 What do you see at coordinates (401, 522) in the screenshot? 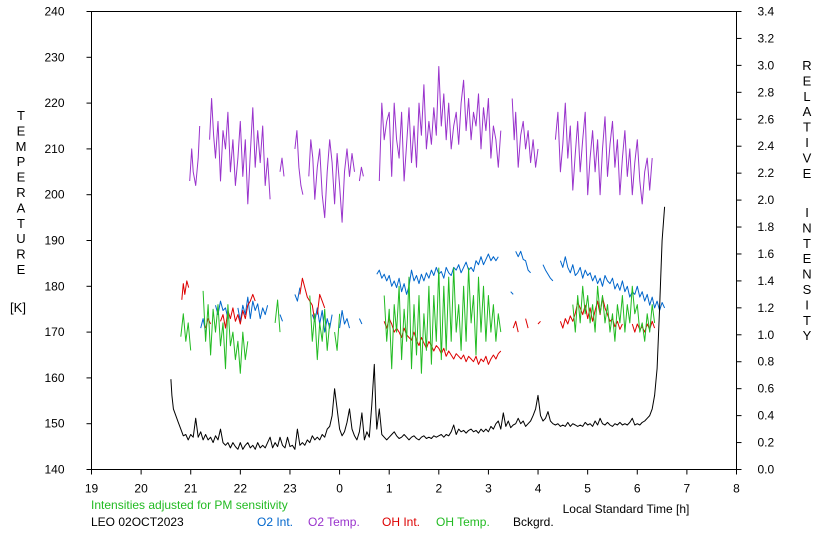
I see `legend-item: OH Int.` at bounding box center [401, 522].